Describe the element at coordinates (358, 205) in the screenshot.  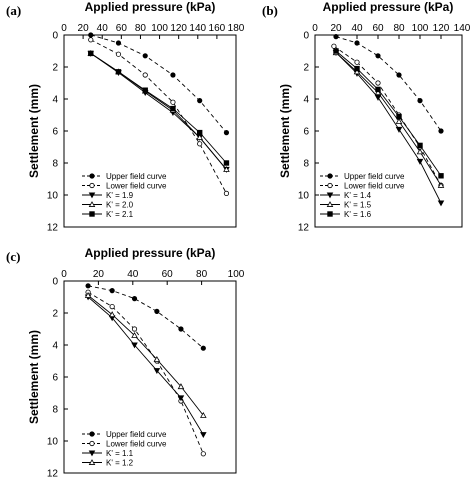
I see `legend-label: K' = 1.5` at that location.